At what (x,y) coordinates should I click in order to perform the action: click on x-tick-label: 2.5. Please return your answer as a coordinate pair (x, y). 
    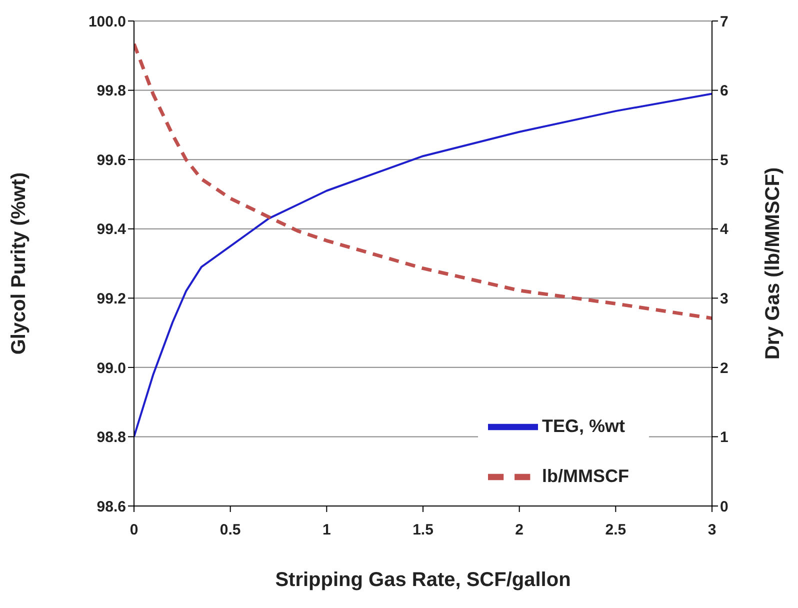
    Looking at the image, I should click on (615, 530).